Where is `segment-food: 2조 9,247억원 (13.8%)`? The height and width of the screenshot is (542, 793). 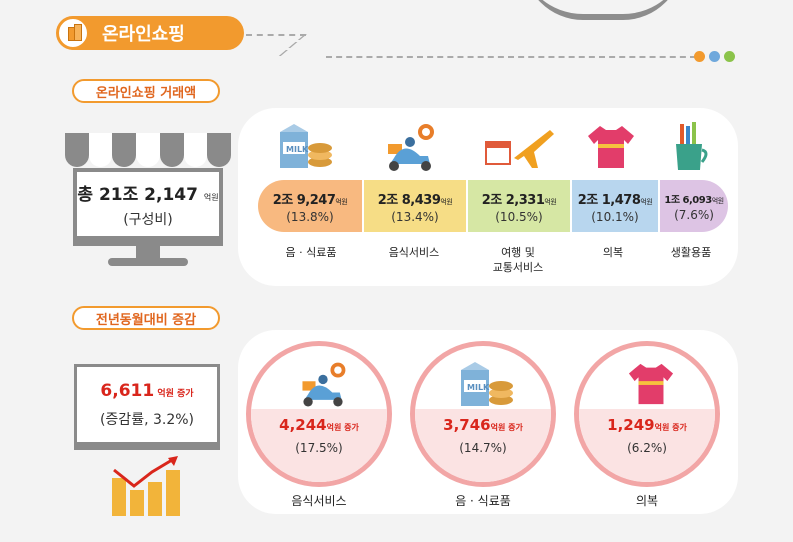 segment-food: 2조 9,247억원 (13.8%) is located at coordinates (311, 206).